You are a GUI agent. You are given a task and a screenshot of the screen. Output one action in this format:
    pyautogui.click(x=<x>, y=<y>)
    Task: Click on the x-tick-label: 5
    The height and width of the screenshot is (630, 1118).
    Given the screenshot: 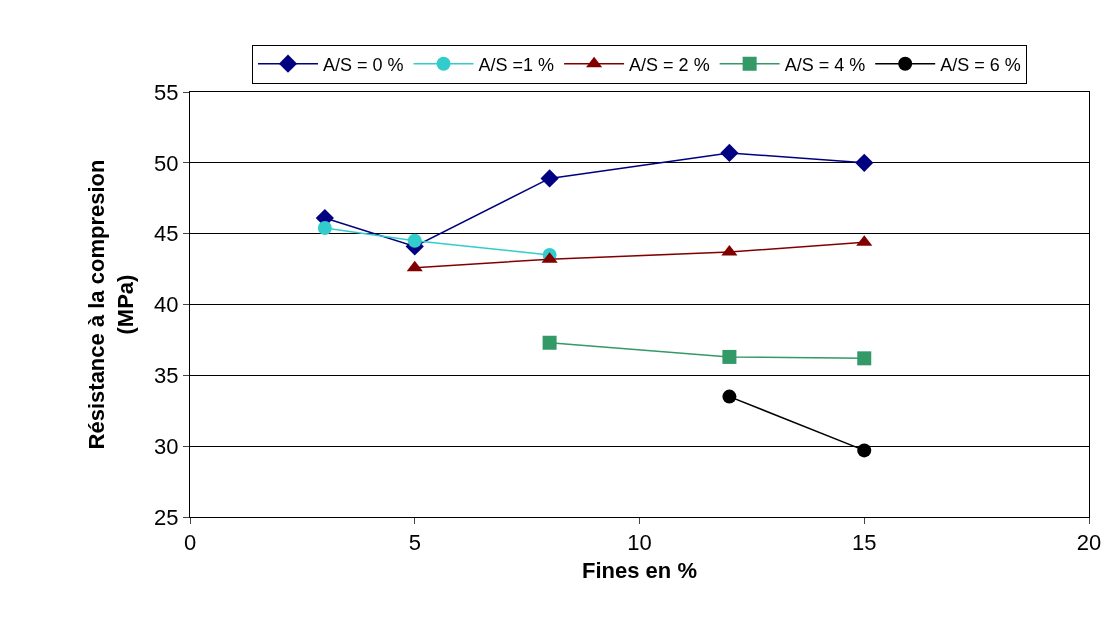 What is the action you would take?
    pyautogui.click(x=414, y=543)
    